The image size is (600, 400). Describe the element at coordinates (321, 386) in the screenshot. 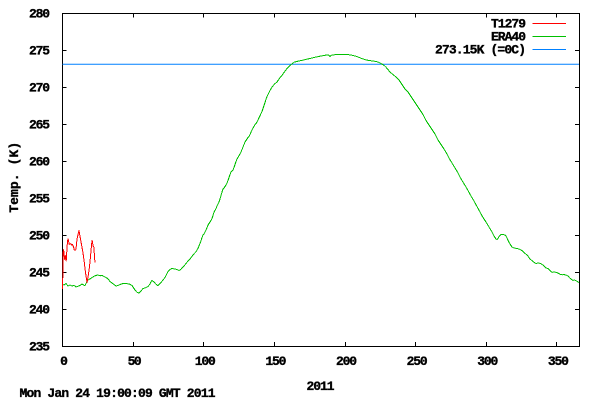

I see `svg-text: 2011` at that location.